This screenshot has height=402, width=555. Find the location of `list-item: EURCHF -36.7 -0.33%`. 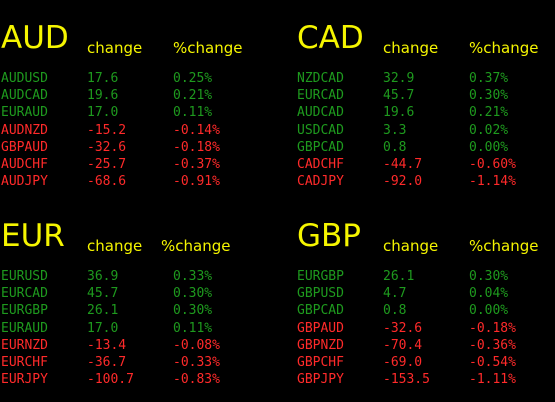

list-item: EURCHF -36.7 -0.33% is located at coordinates (133, 362).